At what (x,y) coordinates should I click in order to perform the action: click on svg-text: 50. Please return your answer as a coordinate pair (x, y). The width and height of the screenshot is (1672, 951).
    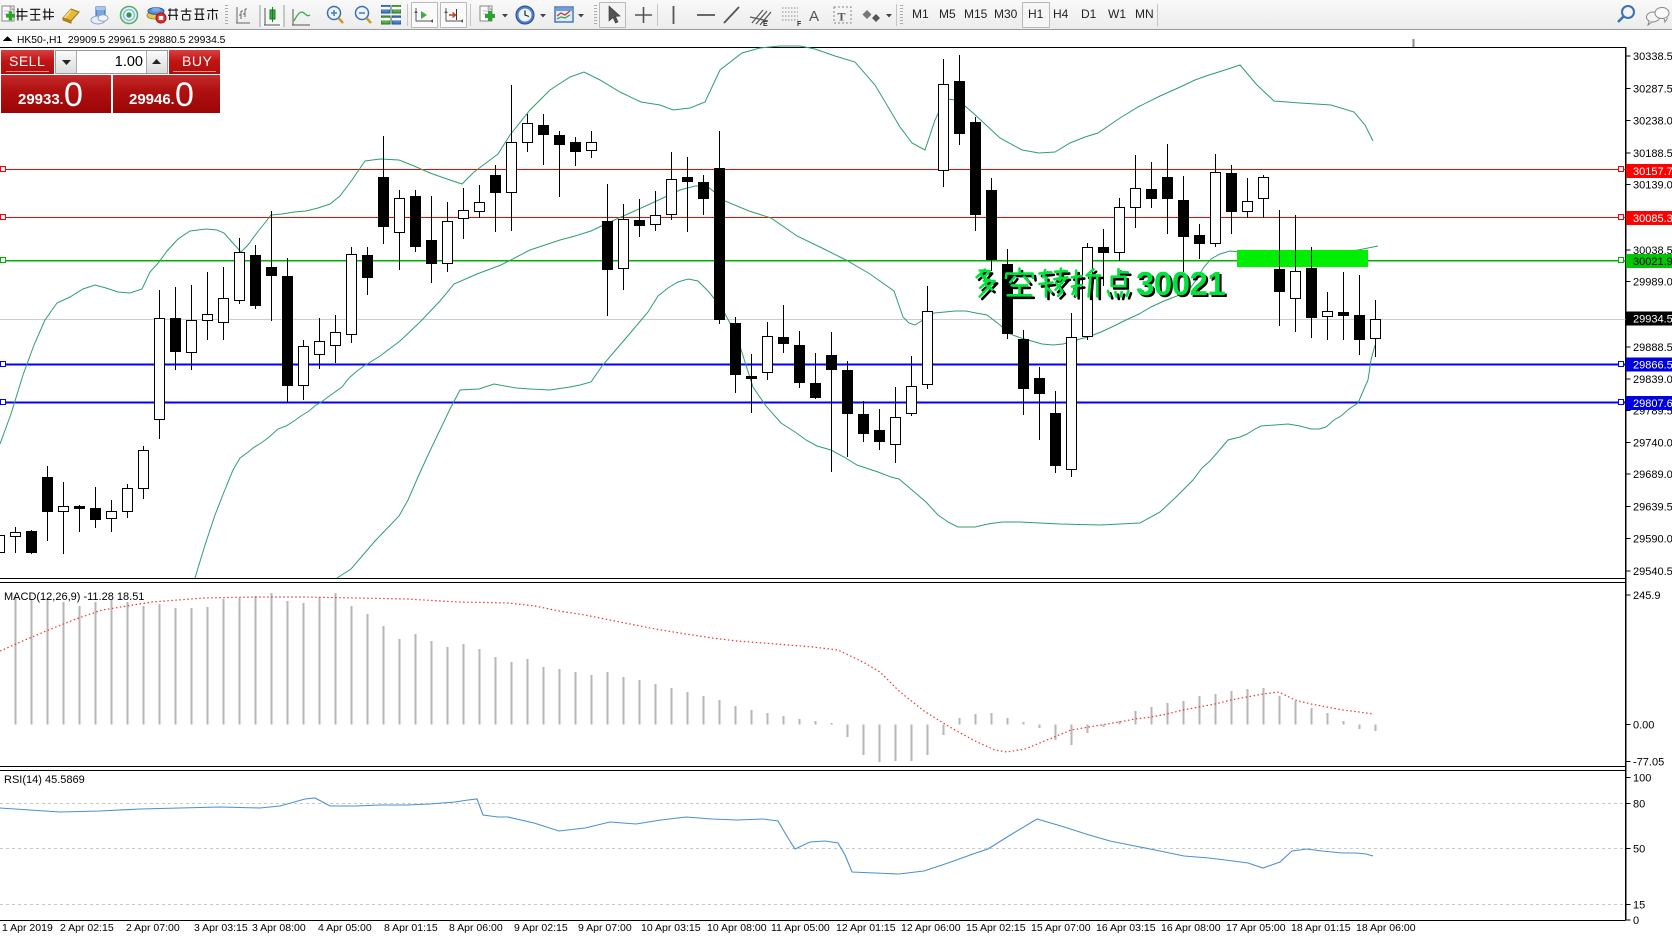
    Looking at the image, I should click on (1639, 850).